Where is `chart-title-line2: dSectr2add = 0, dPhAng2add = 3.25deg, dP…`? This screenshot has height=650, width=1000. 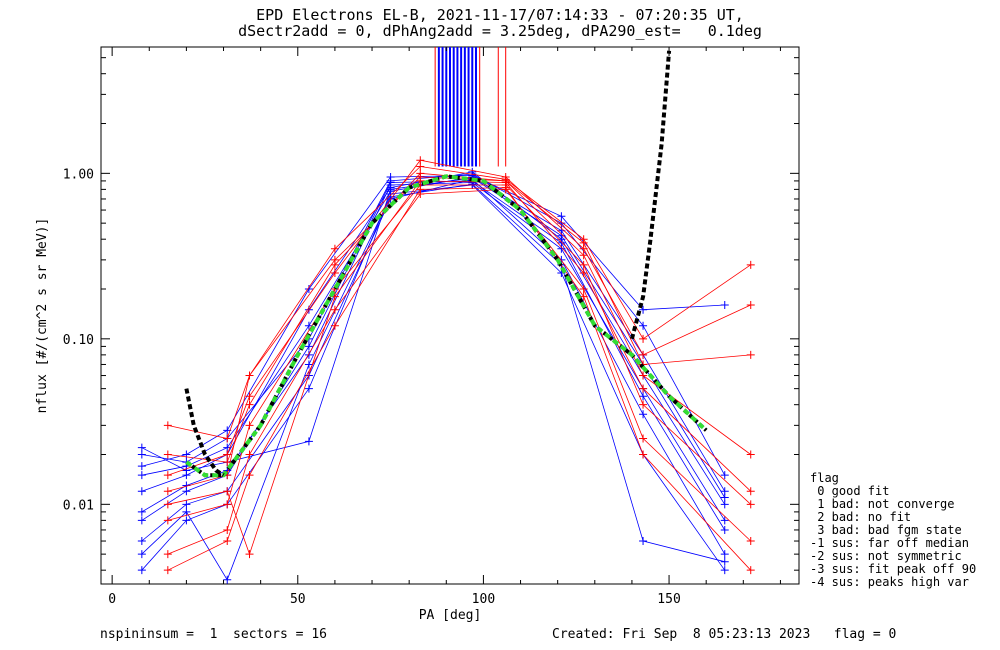
chart-title-line2: dSectr2add = 0, dPhAng2add = 3.25deg, dP… is located at coordinates (500, 31).